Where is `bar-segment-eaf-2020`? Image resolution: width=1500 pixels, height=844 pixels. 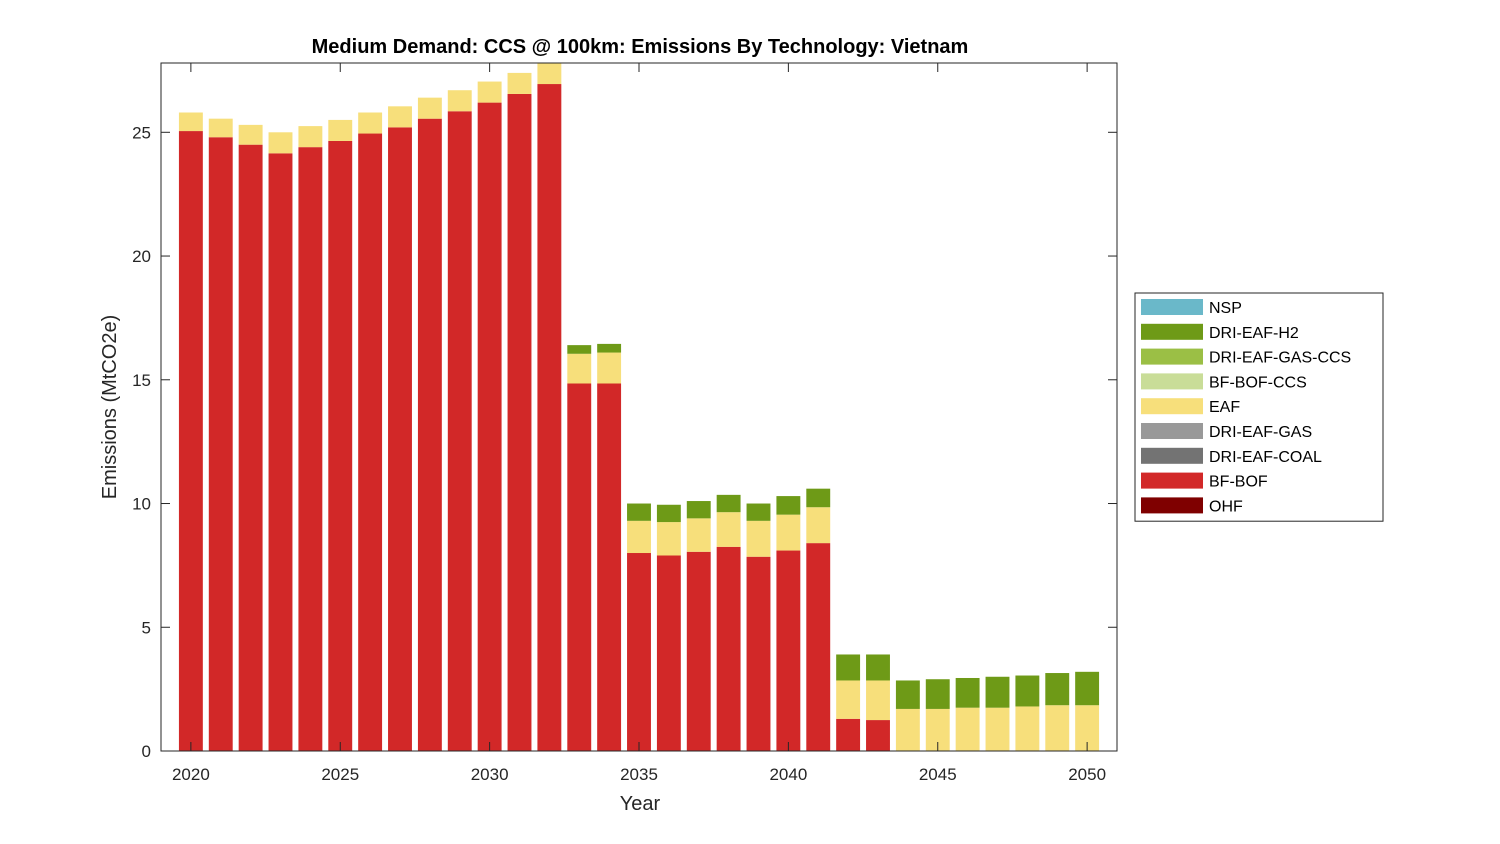
bar-segment-eaf-2020 is located at coordinates (190, 122).